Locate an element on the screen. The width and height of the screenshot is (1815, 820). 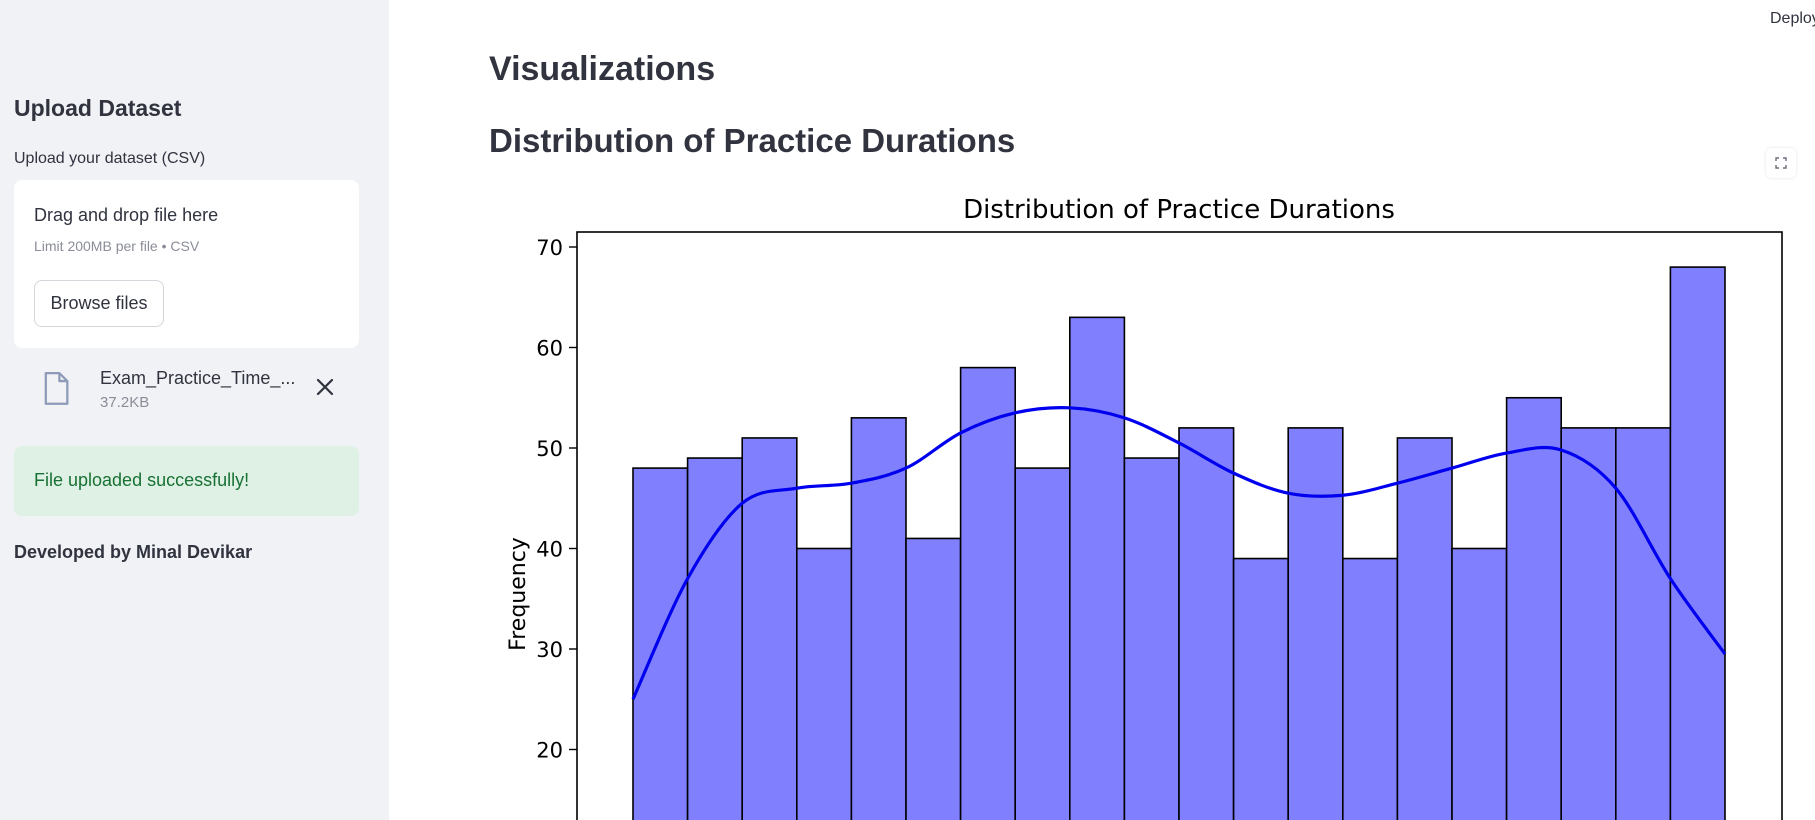
developer-credit: Developed by Minal Devikar is located at coordinates (133, 552).